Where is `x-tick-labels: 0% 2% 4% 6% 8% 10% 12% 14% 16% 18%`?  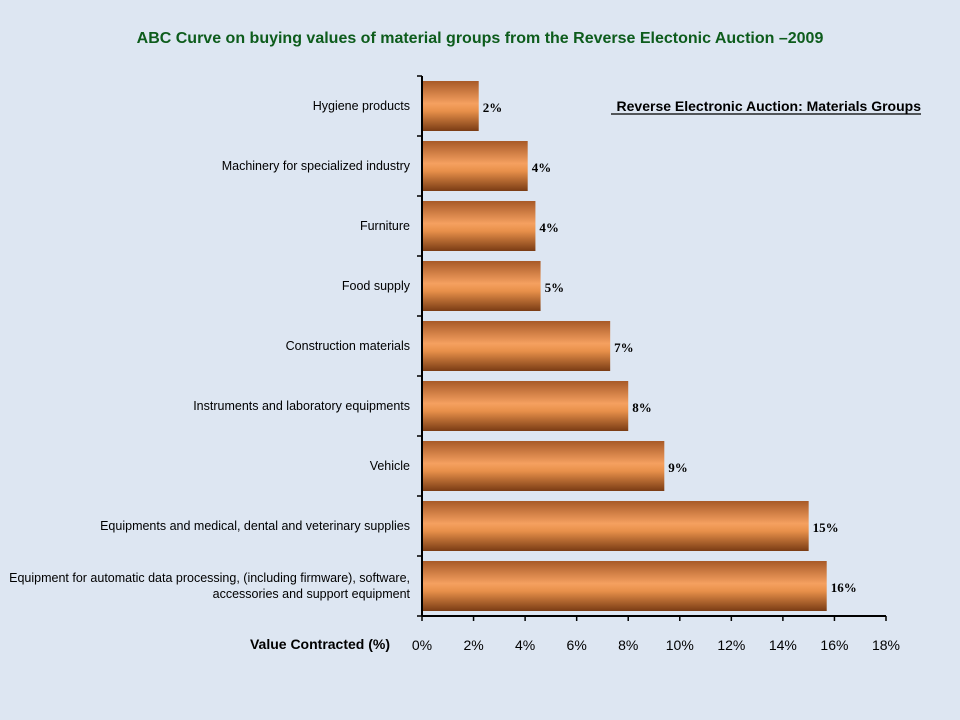 x-tick-labels: 0% 2% 4% 6% 8% 10% 12% 14% 16% 18% is located at coordinates (656, 645).